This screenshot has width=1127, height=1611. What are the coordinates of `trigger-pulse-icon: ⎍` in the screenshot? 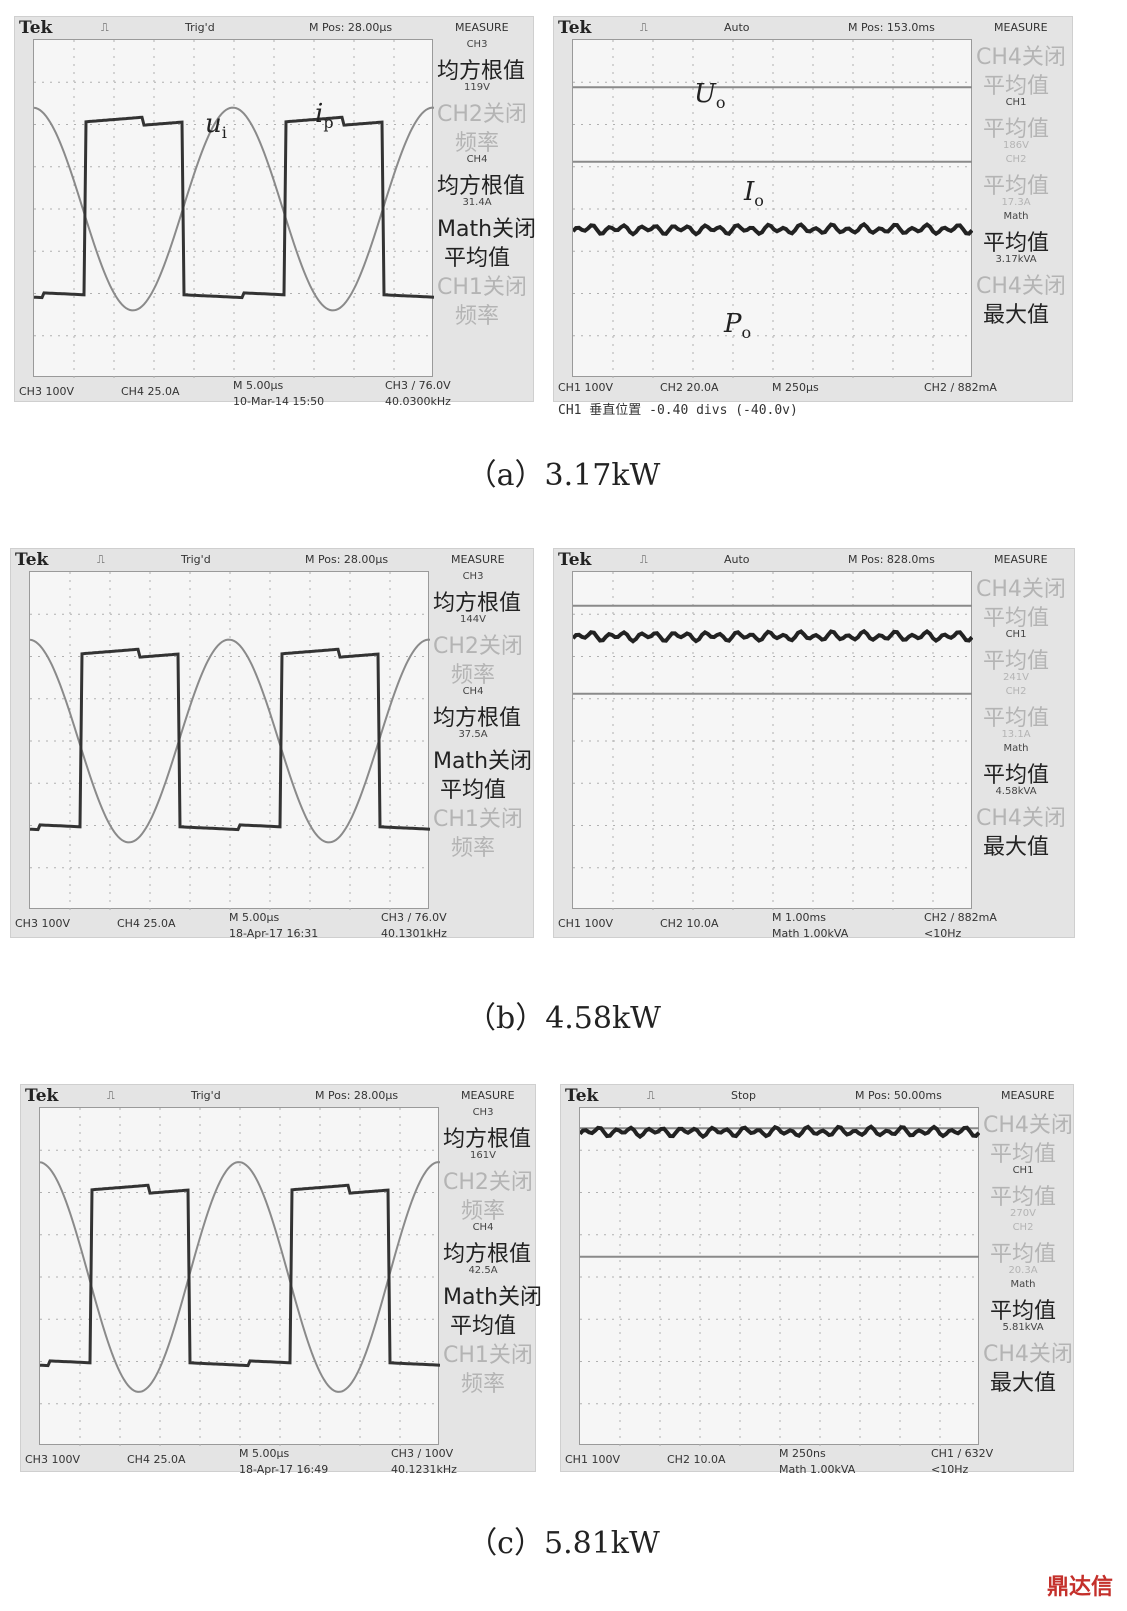 It's located at (651, 1095).